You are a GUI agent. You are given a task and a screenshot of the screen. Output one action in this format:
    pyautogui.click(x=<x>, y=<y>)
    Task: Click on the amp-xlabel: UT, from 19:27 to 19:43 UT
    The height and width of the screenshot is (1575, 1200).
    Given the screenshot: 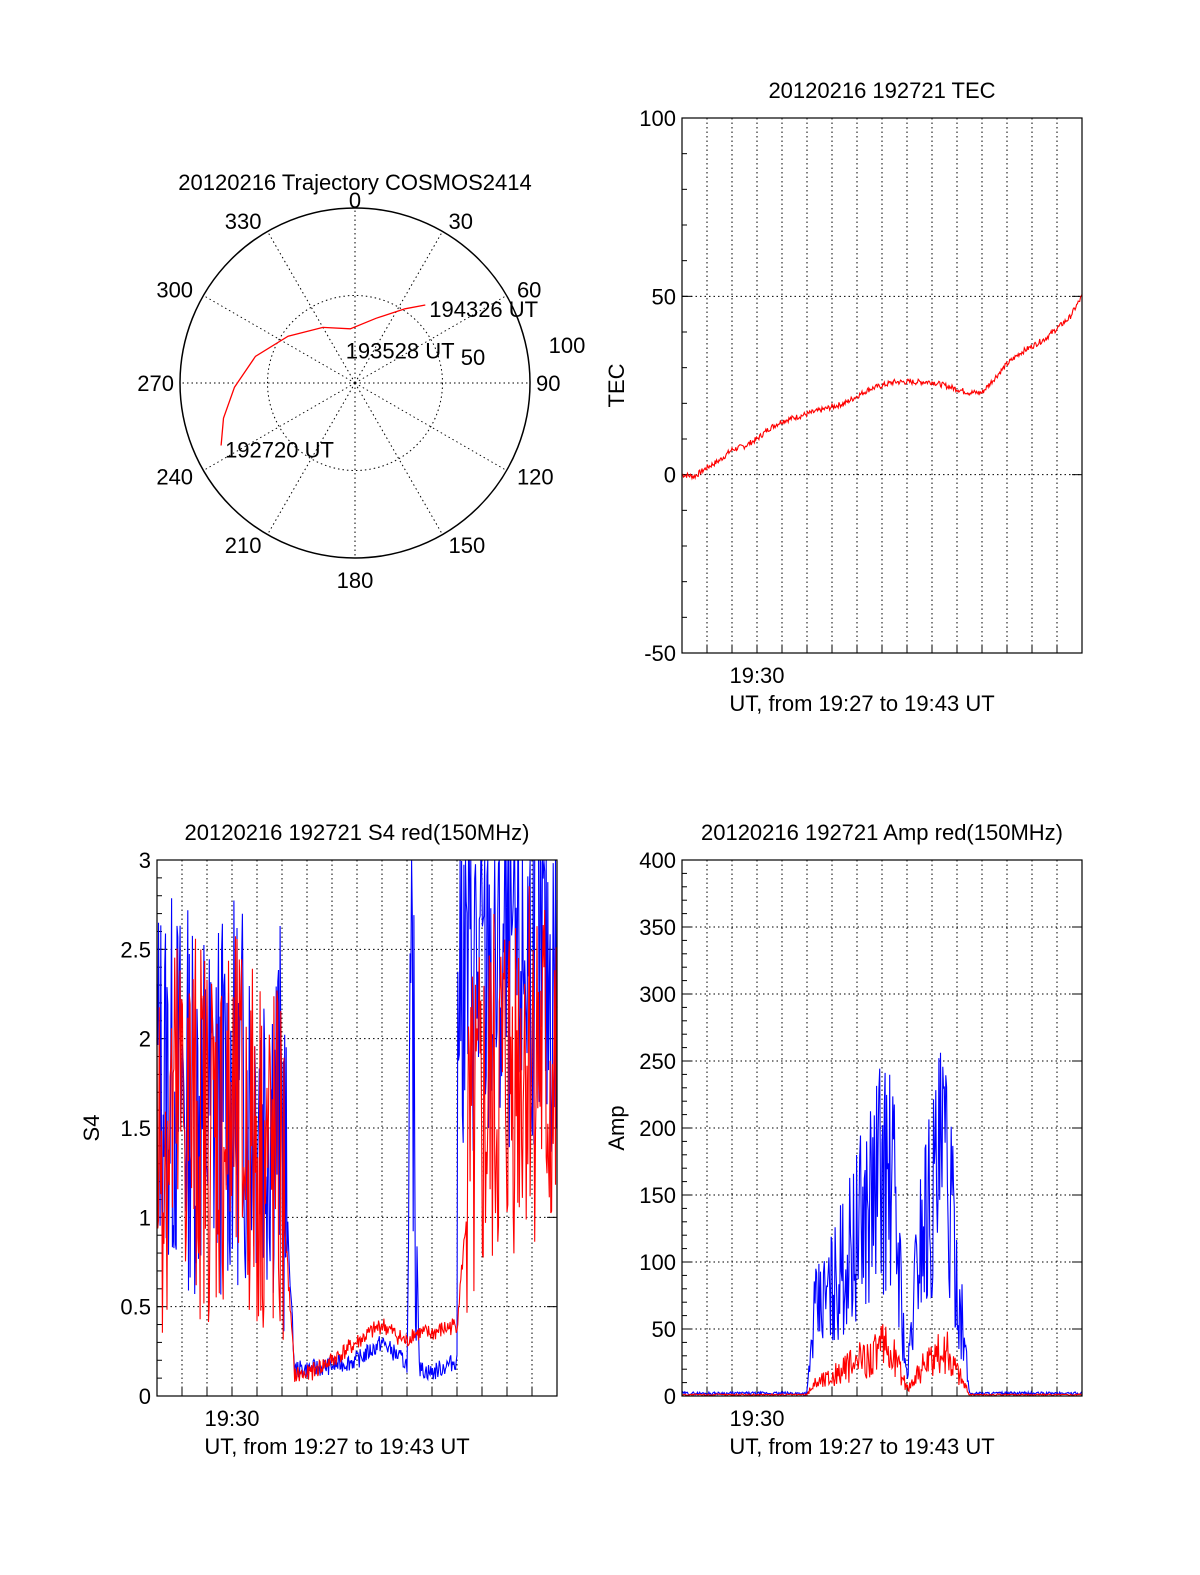 What is the action you would take?
    pyautogui.click(x=861, y=1446)
    